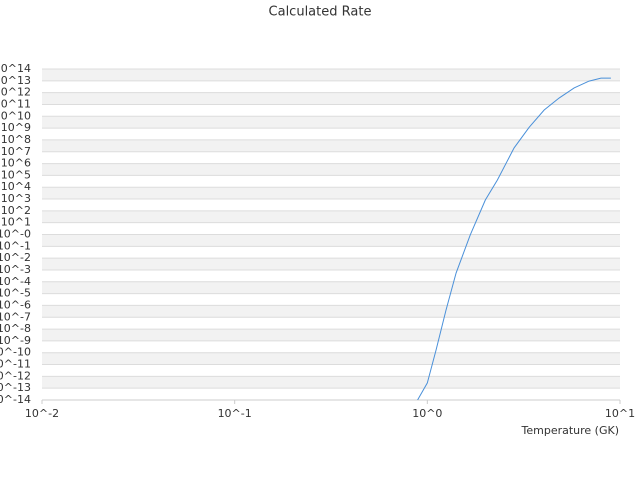 Image resolution: width=640 pixels, height=480 pixels. I want to click on x-axis-label: Temperature (GK), so click(570, 430).